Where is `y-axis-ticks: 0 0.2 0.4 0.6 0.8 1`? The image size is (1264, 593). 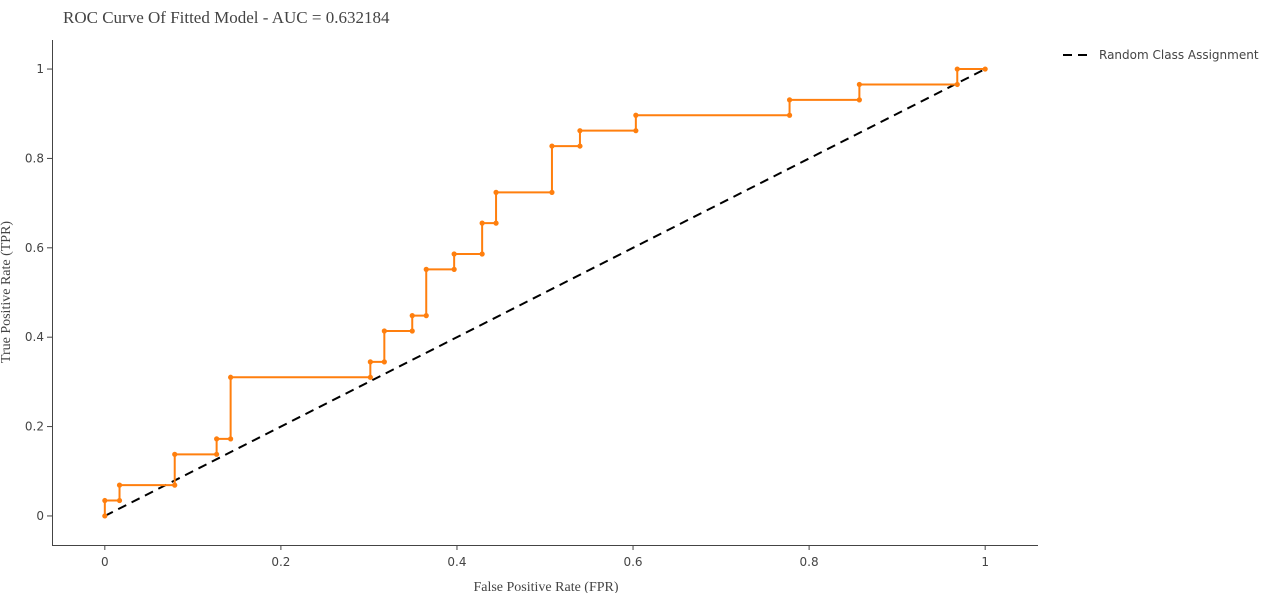
y-axis-ticks: 0 0.2 0.4 0.6 0.8 1 is located at coordinates (38, 292).